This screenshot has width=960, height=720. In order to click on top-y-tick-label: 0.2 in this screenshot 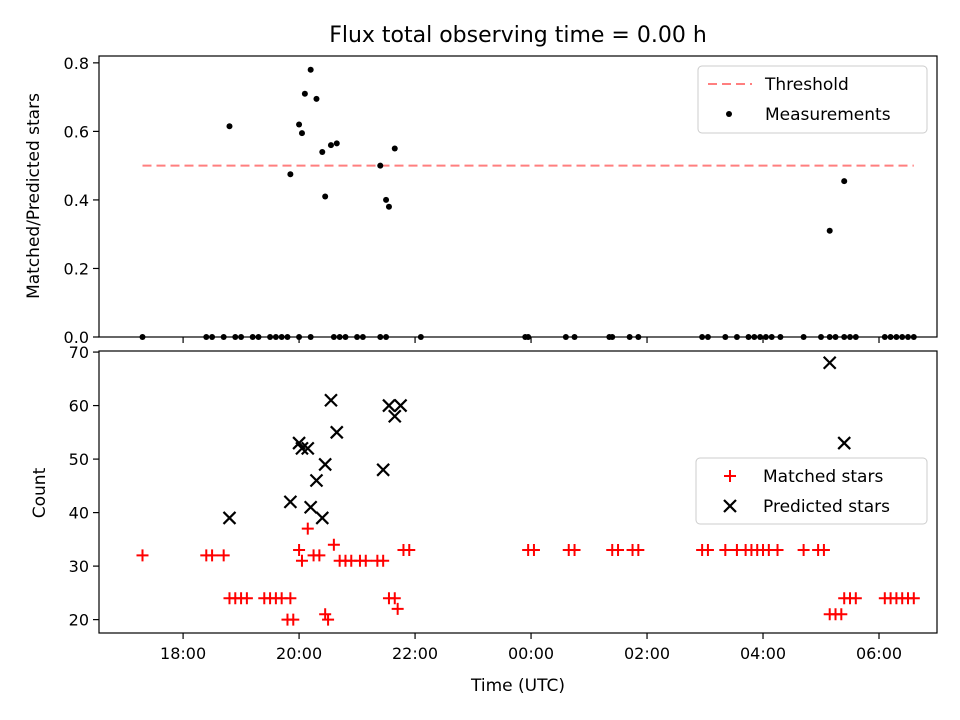, I will do `click(76, 268)`.